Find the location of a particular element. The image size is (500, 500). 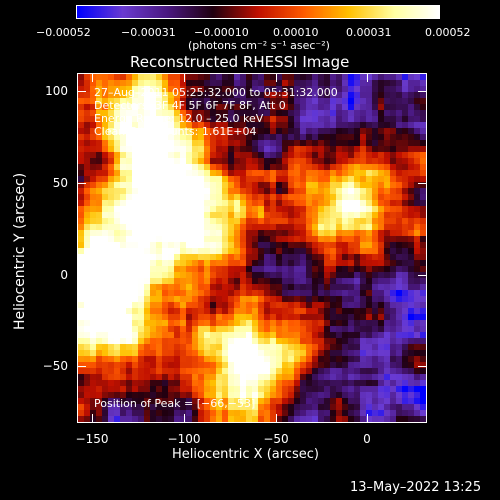

y-tick-label: 0 is located at coordinates (64, 275).